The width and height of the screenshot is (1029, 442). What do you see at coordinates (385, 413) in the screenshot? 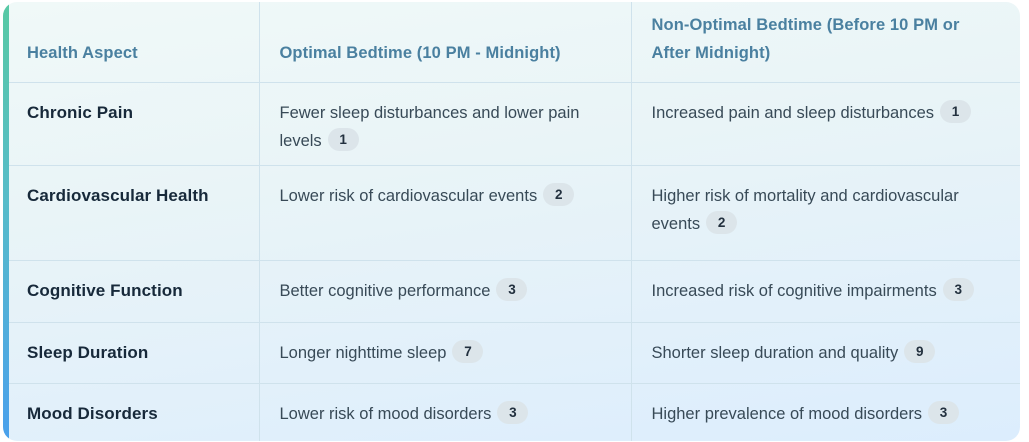
I see `optimal-text: Lower risk of mood disorders` at bounding box center [385, 413].